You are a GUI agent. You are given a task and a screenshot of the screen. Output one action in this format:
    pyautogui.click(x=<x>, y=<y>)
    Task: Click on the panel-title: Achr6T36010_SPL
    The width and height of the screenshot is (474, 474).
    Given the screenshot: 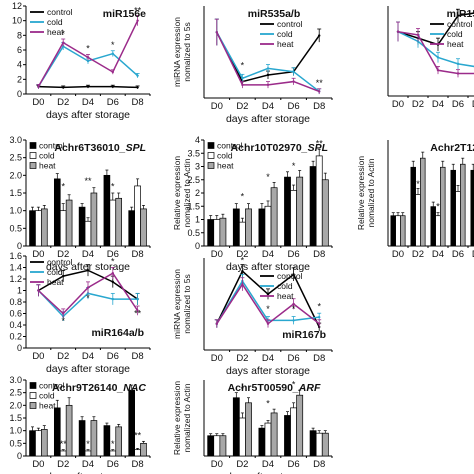 What is the action you would take?
    pyautogui.click(x=100, y=148)
    